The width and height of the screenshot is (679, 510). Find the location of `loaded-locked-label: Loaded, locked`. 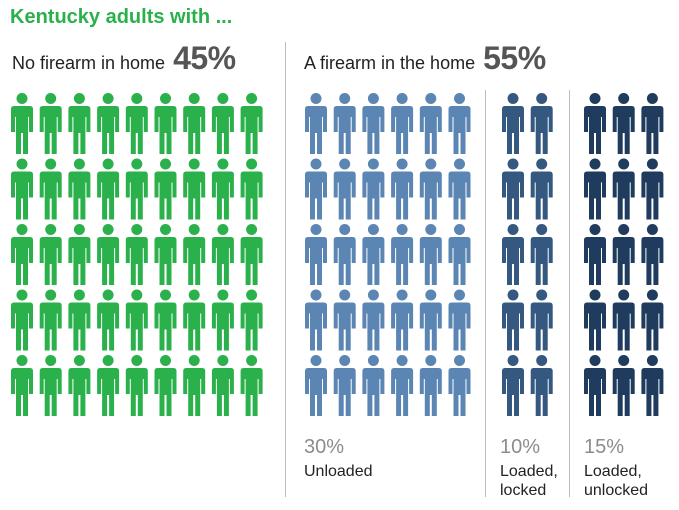

loaded-locked-label: Loaded, locked is located at coordinates (529, 481).